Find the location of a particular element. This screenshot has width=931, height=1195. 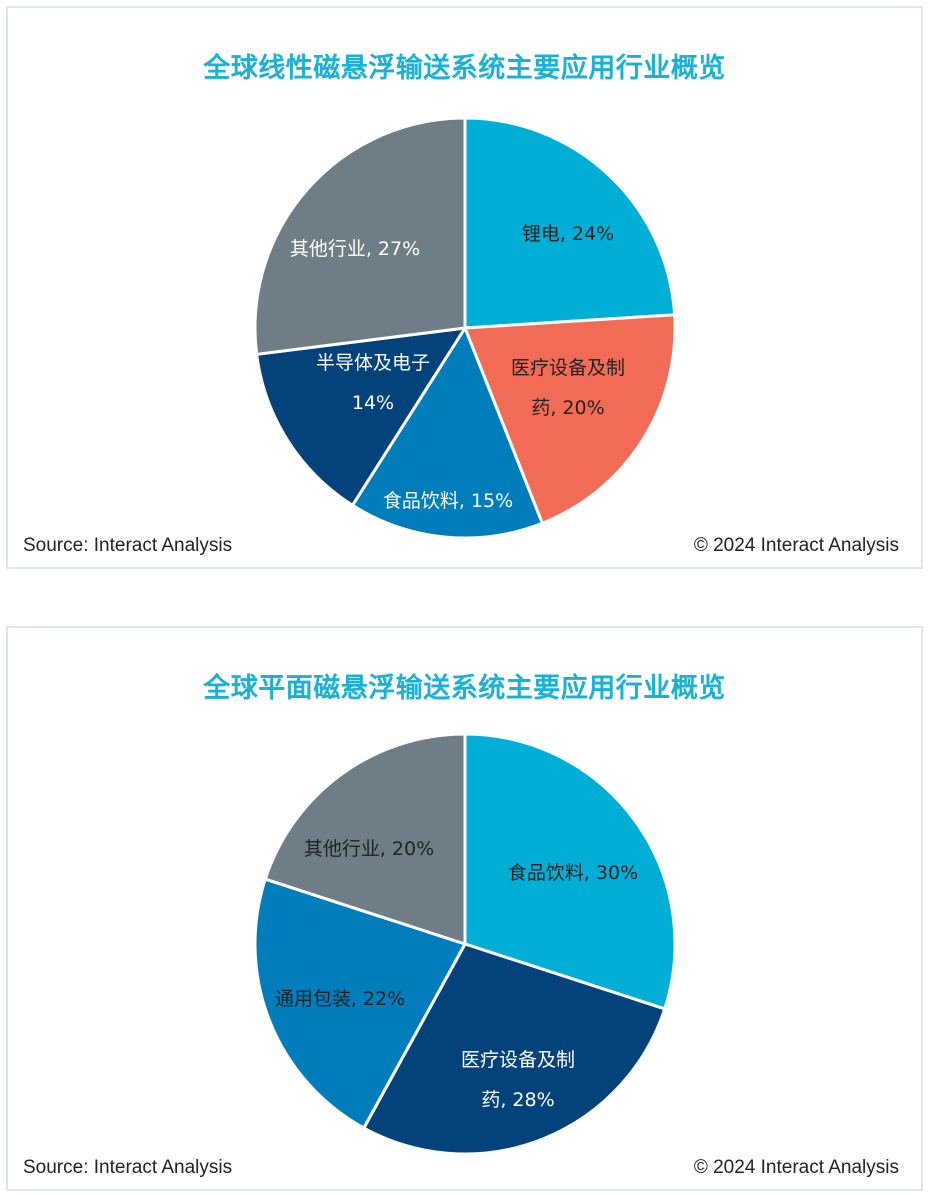

slice-label: 医疗设备及制药, 20% is located at coordinates (568, 388).